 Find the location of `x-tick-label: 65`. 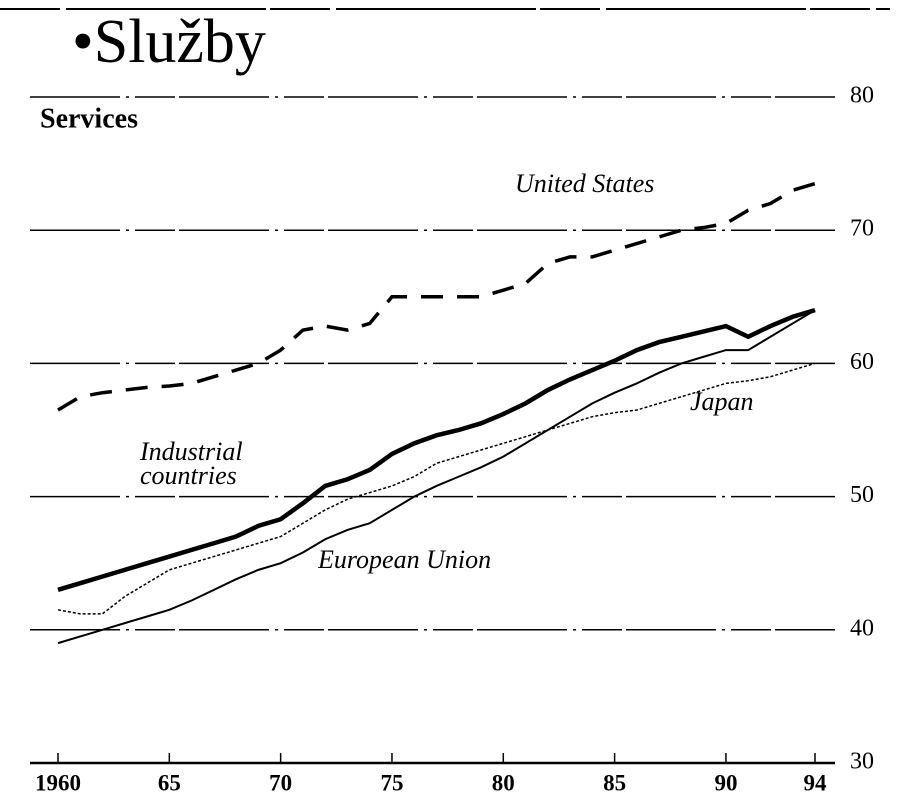

x-tick-label: 65 is located at coordinates (169, 782).